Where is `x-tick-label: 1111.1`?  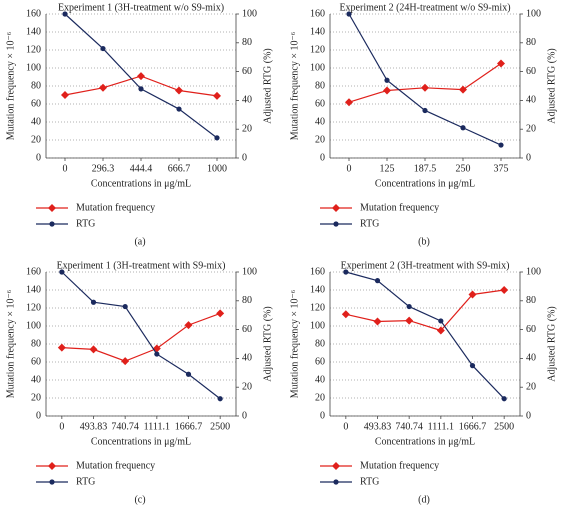 x-tick-label: 1111.1 is located at coordinates (441, 426).